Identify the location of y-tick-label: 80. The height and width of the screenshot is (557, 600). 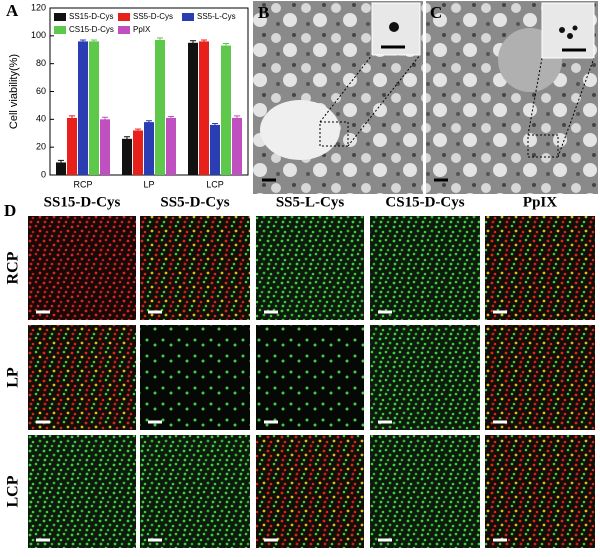
(41, 63).